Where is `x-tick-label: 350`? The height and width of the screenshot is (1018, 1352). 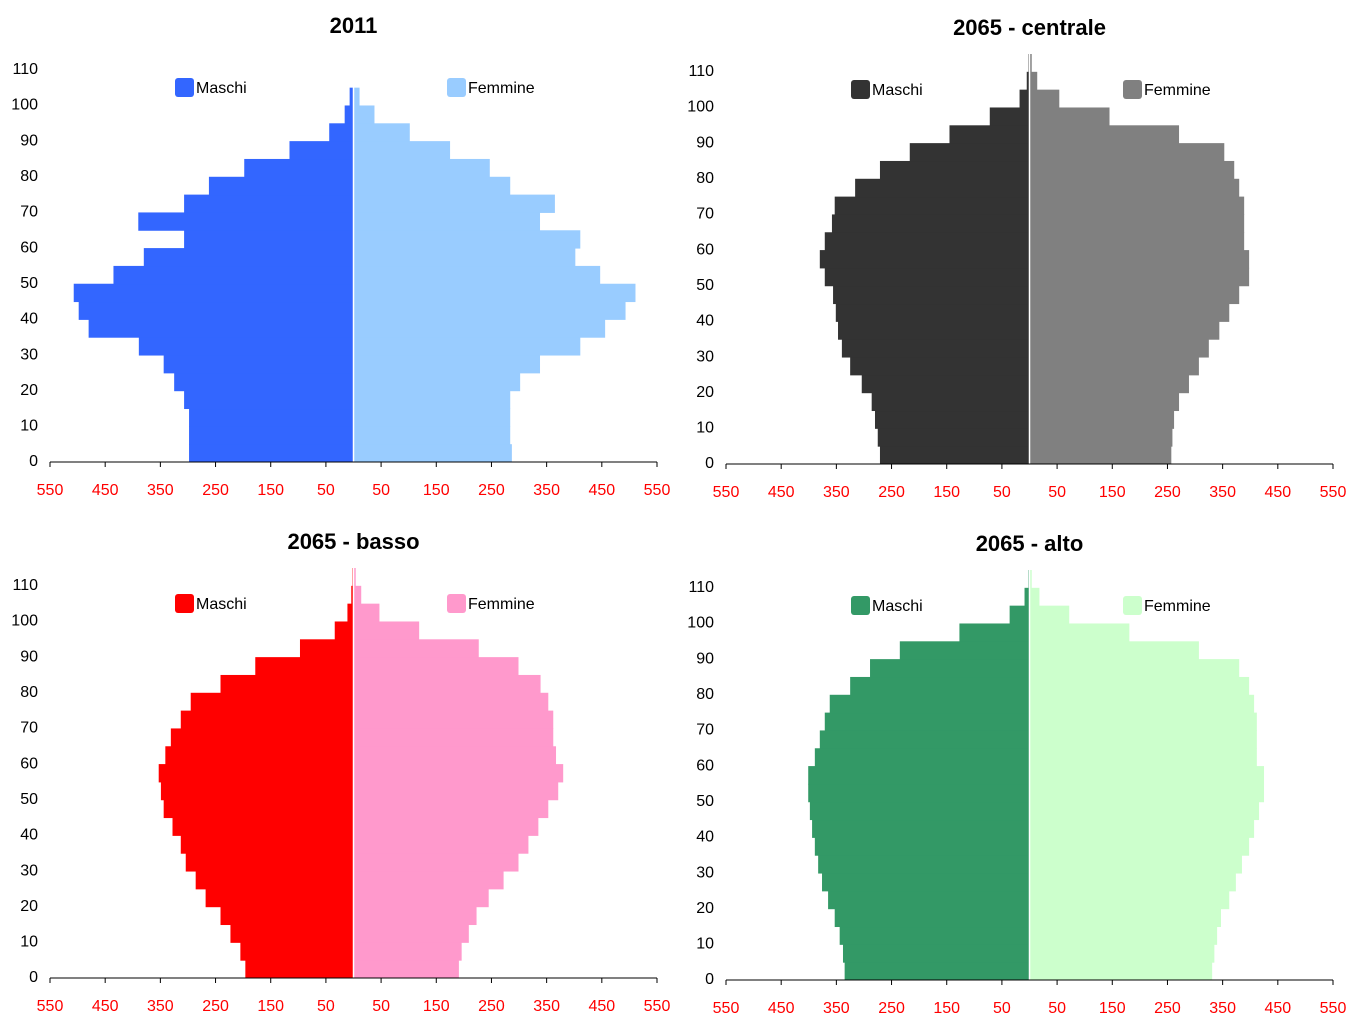
x-tick-label: 350 is located at coordinates (160, 1006).